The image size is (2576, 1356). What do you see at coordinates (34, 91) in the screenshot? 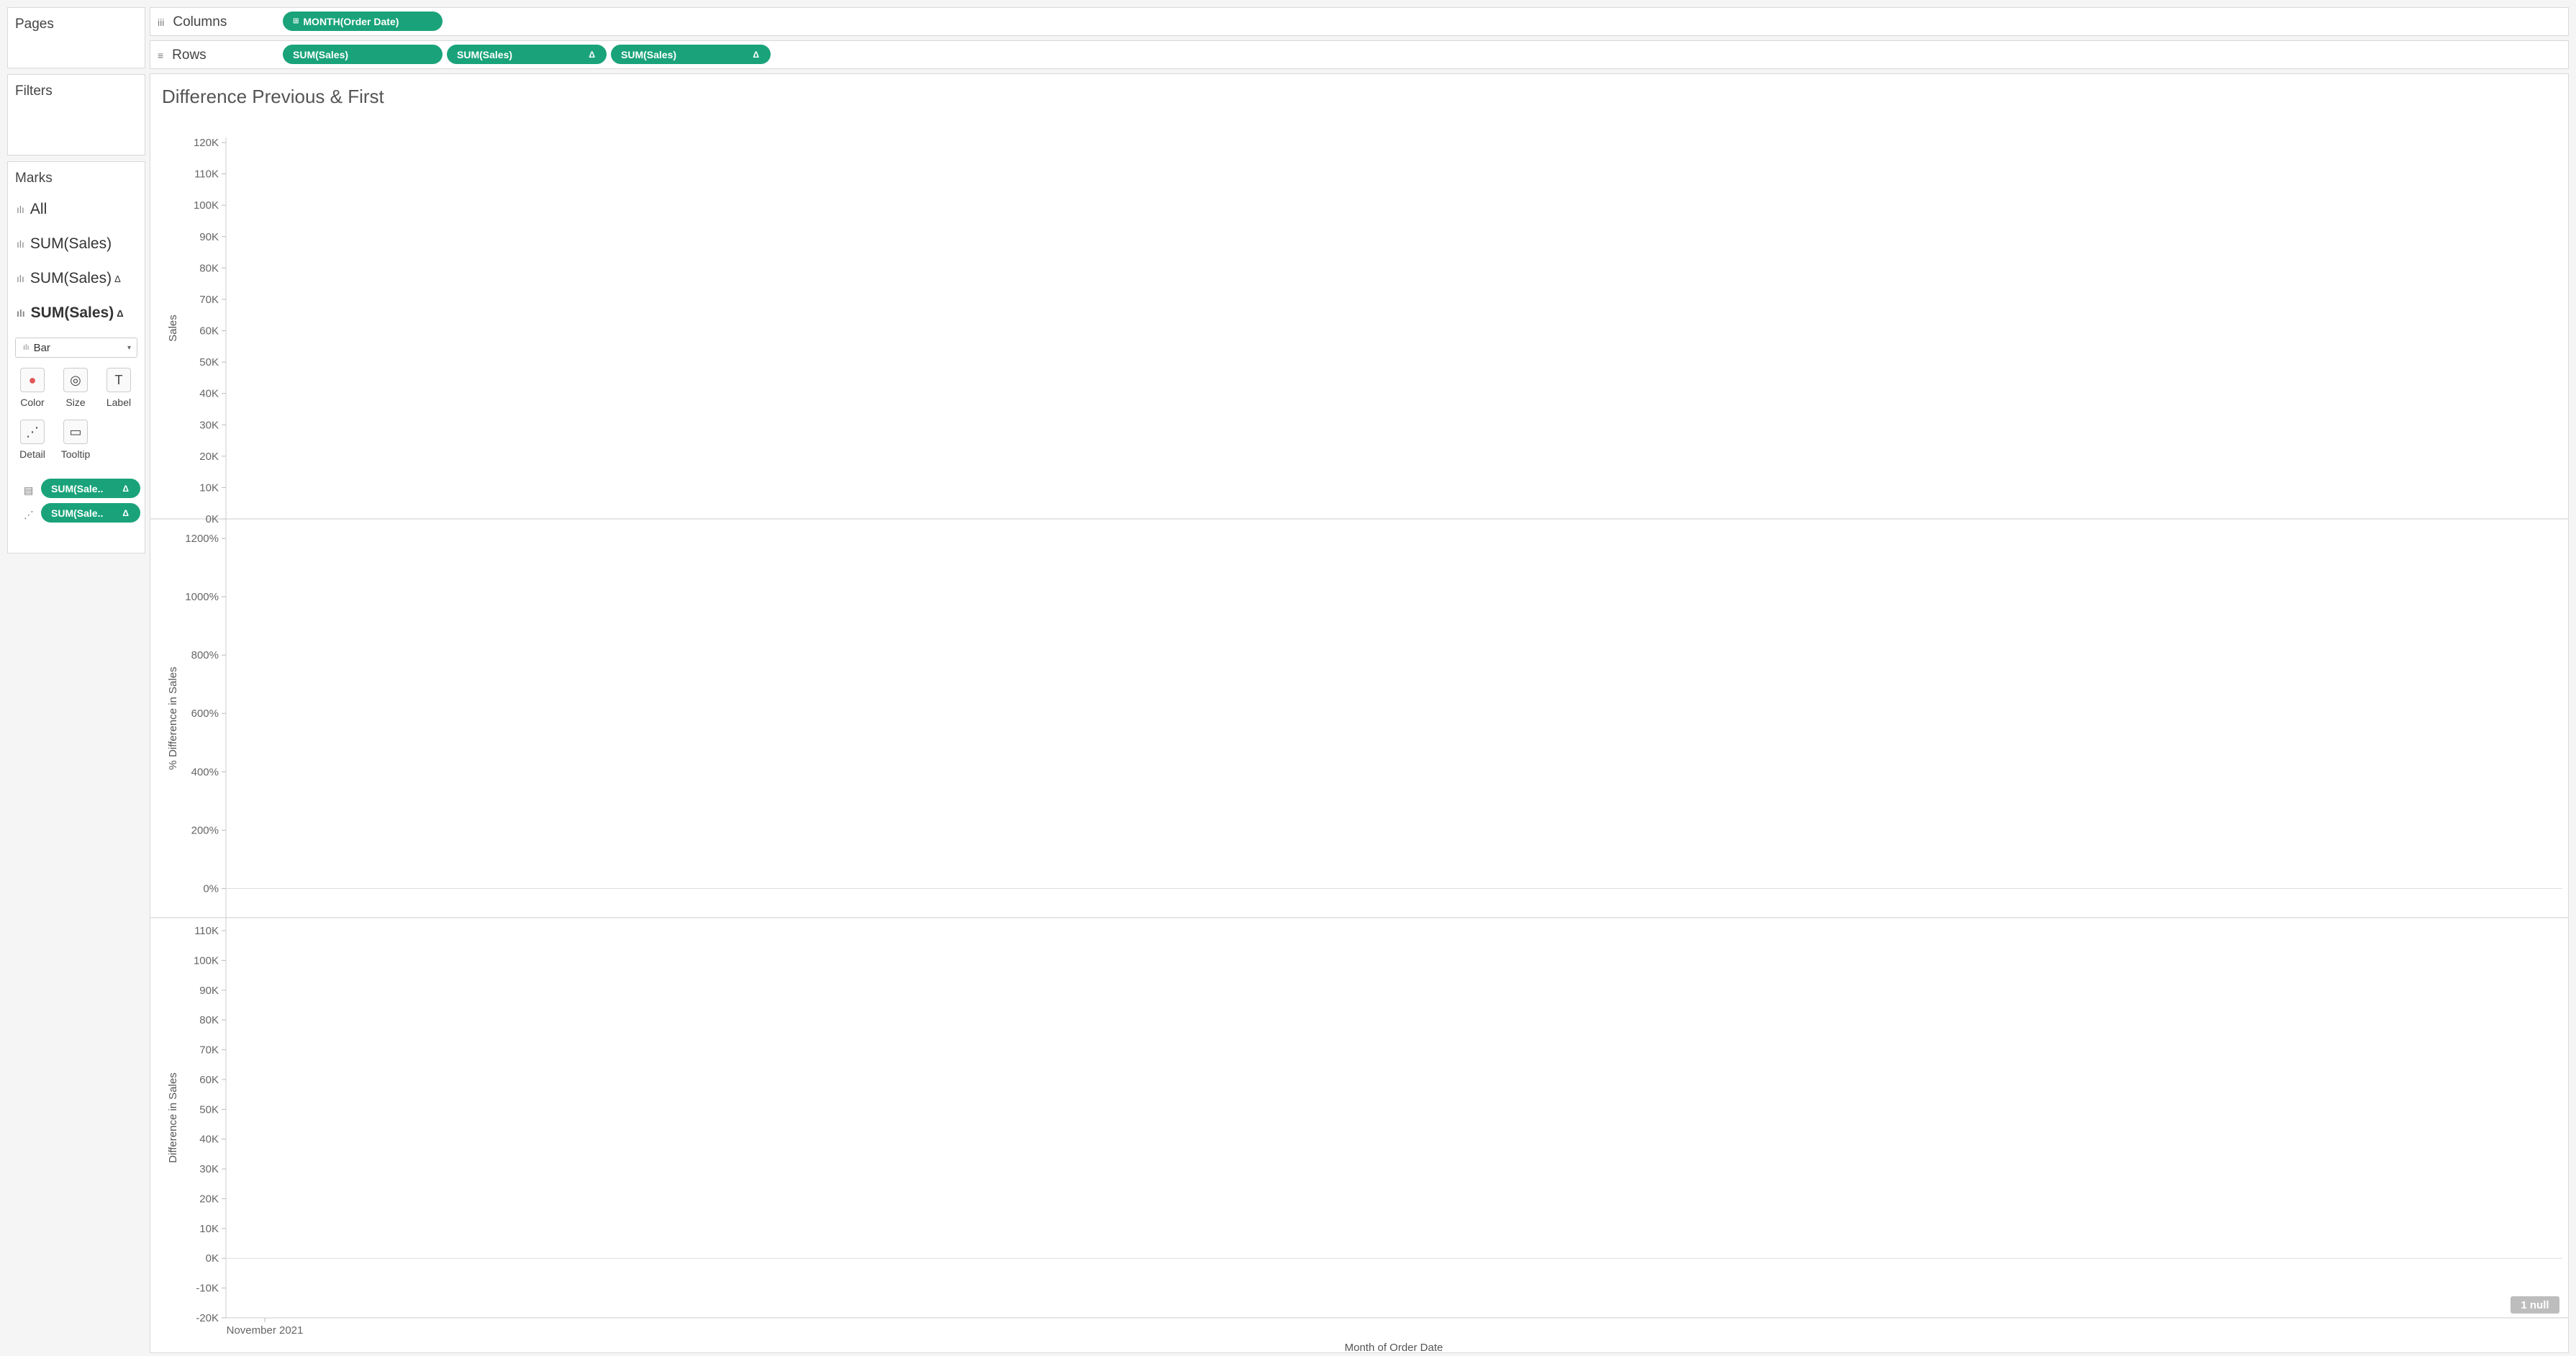
I see `filters-label: Filters` at bounding box center [34, 91].